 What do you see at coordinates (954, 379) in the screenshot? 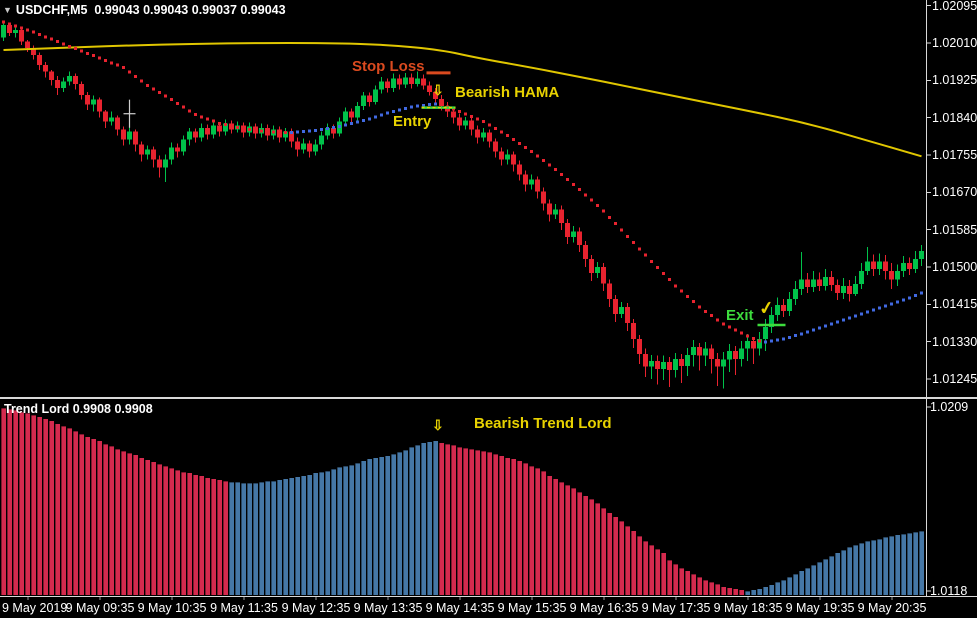
I see `price-label: 1.01245` at bounding box center [954, 379].